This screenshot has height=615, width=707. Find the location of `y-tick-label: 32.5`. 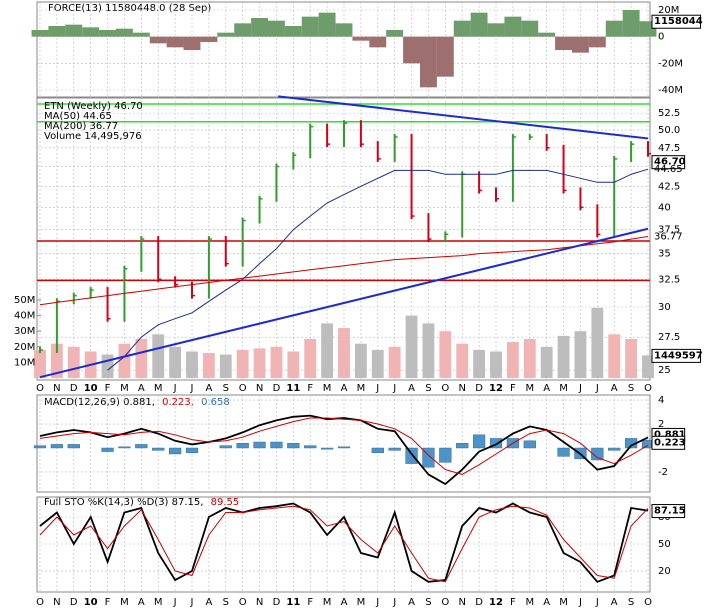

y-tick-label: 32.5 is located at coordinates (669, 279).